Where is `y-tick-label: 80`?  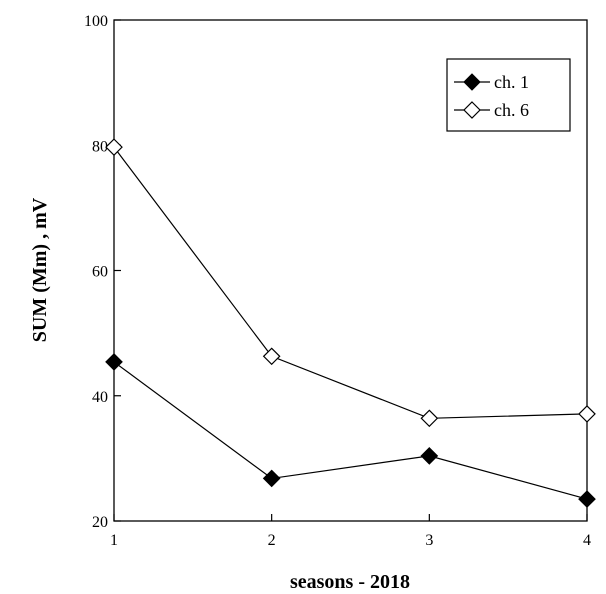 y-tick-label: 80 is located at coordinates (100, 146).